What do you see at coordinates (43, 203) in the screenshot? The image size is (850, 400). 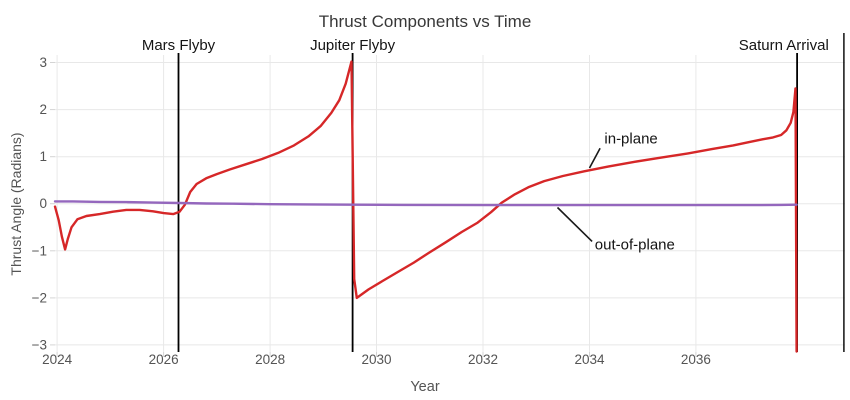 I see `y-tick-label: 0` at bounding box center [43, 203].